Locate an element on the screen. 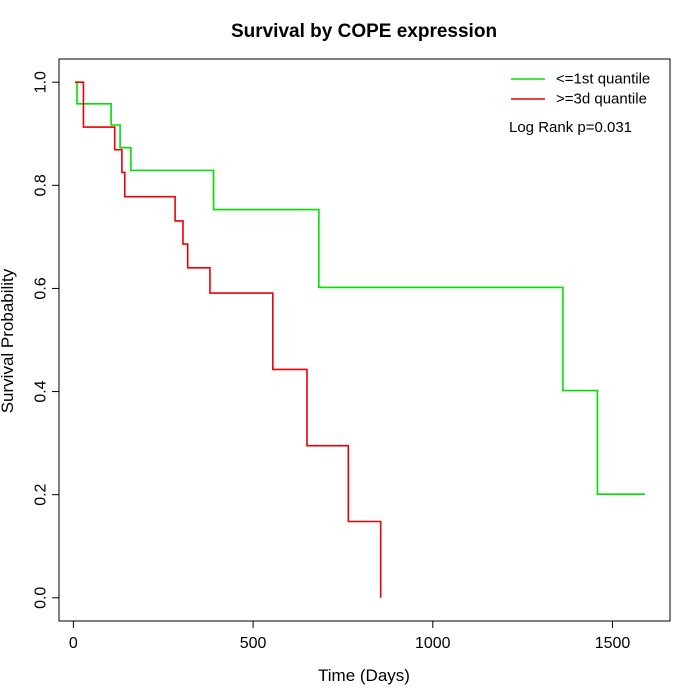 The width and height of the screenshot is (700, 700). legend-label: <=1st quantile is located at coordinates (603, 79).